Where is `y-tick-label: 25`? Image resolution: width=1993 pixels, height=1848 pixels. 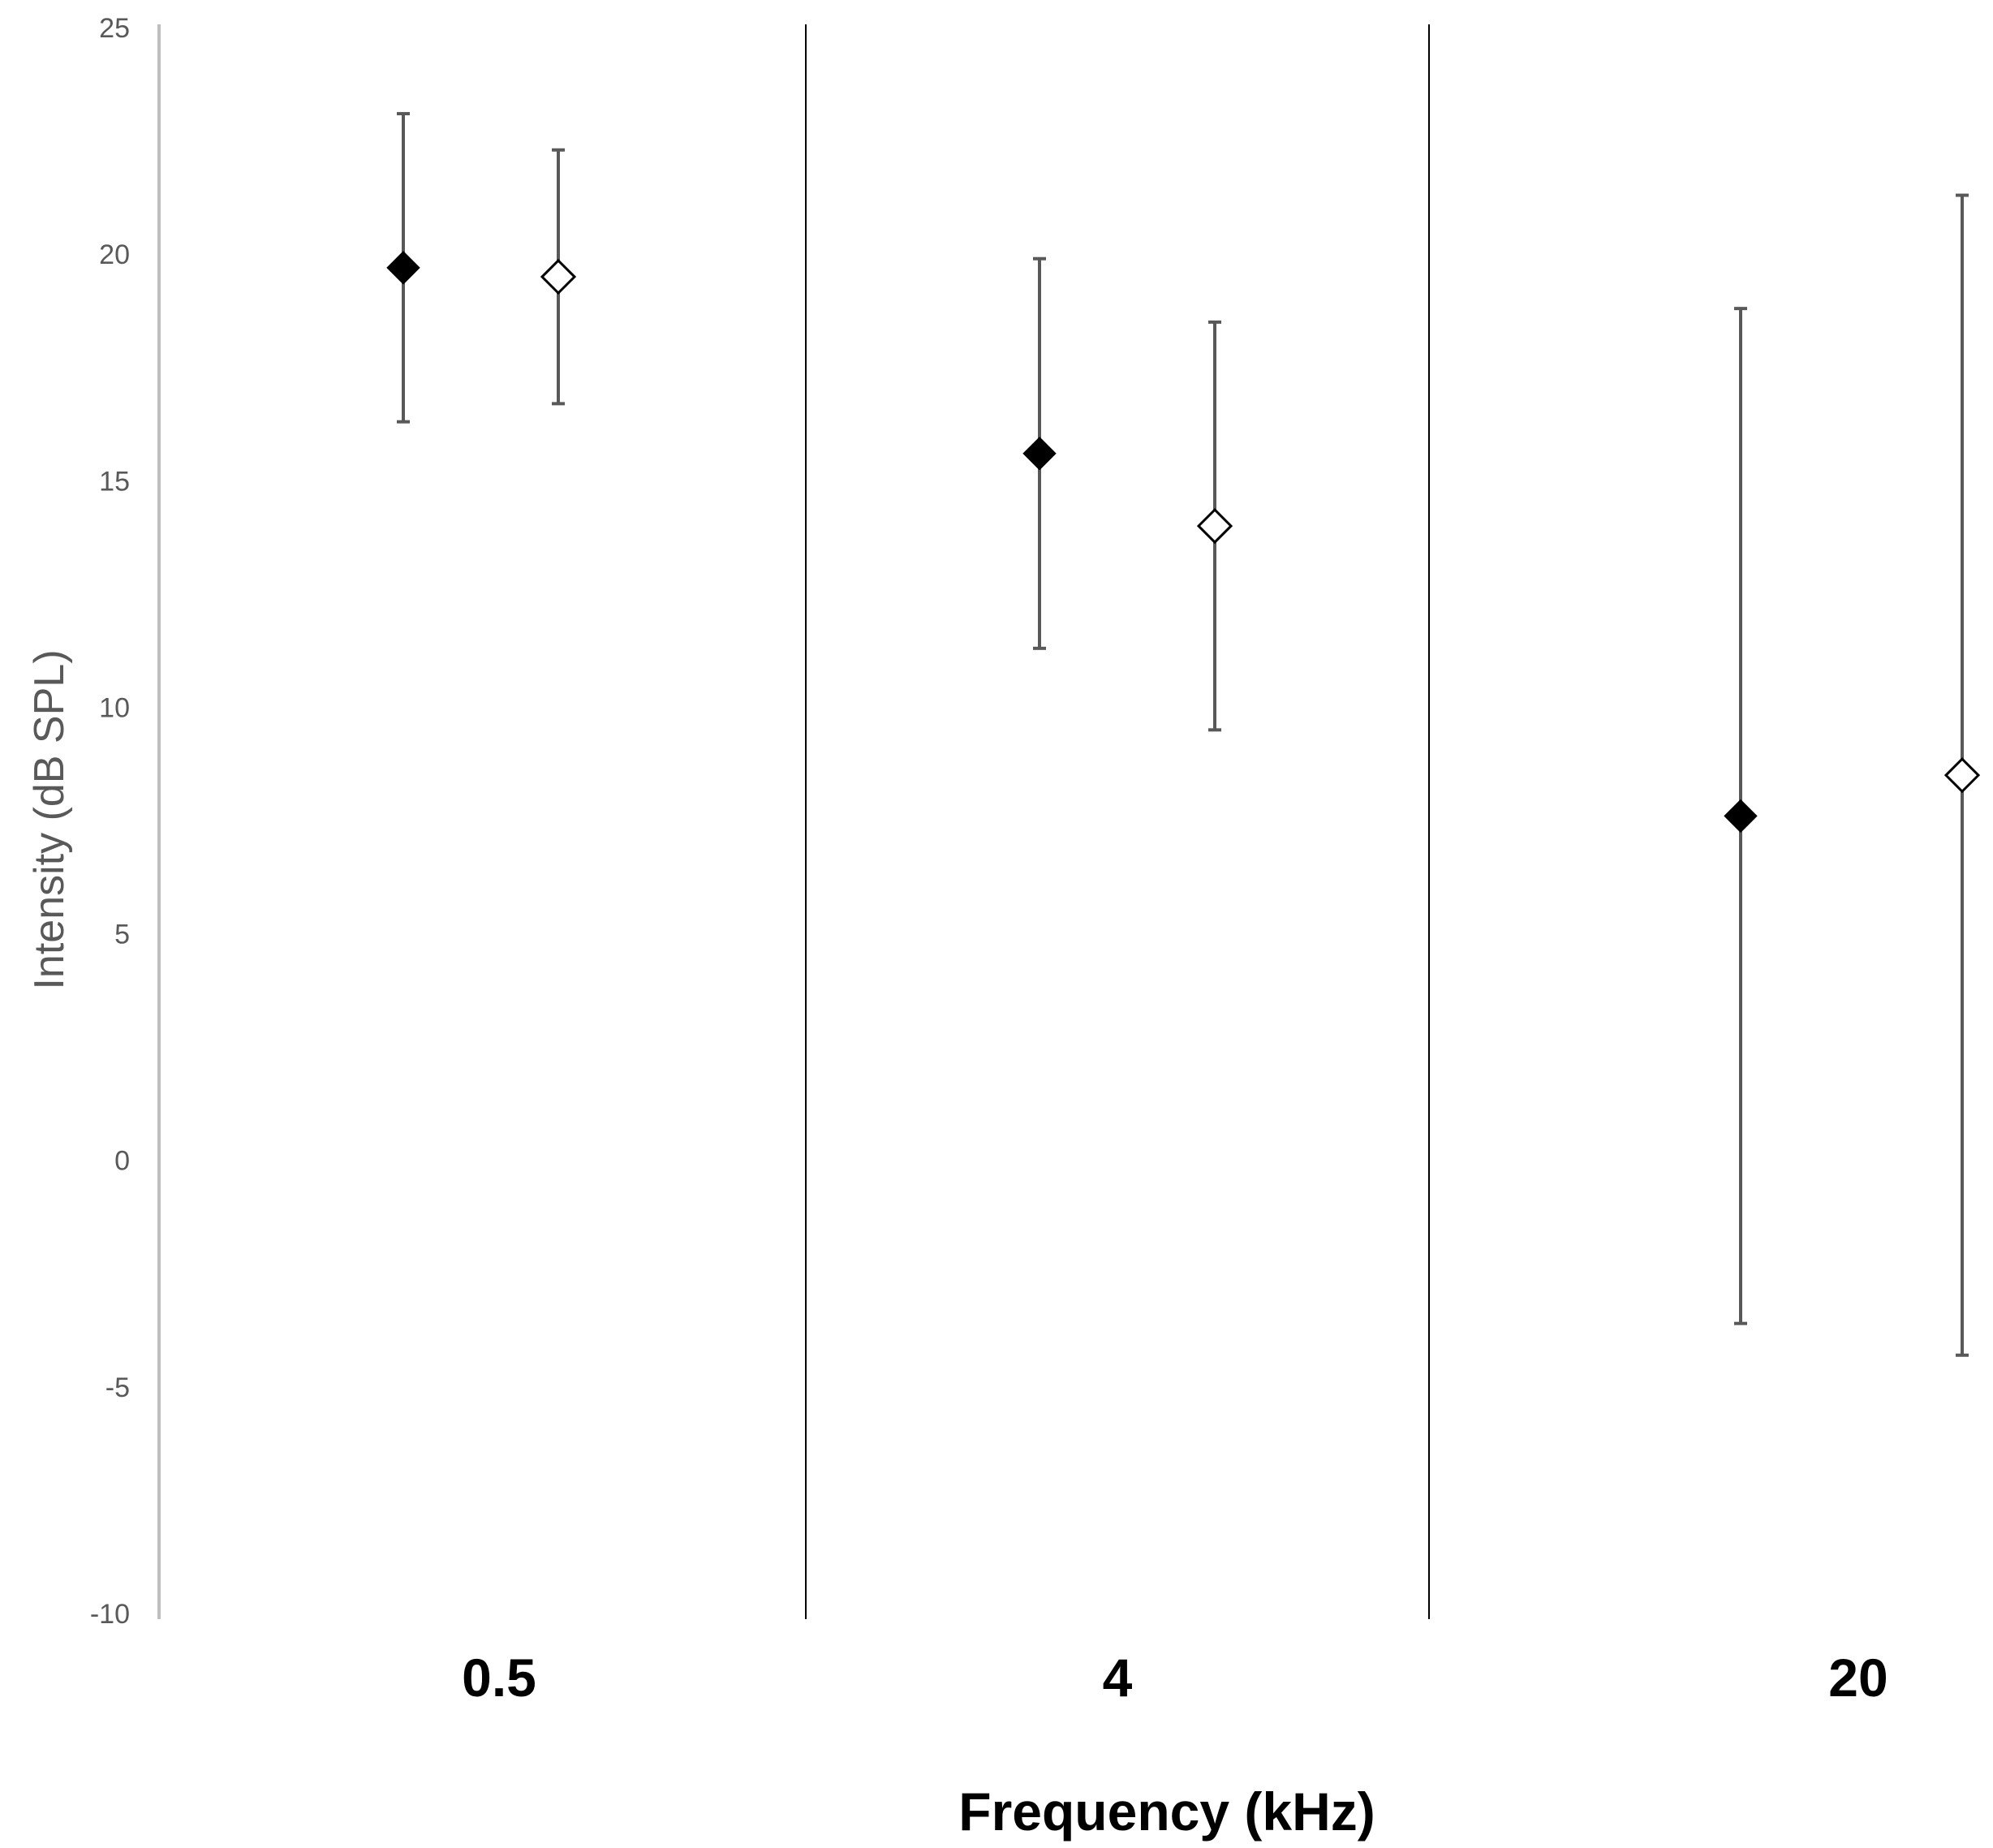
y-tick-label: 25 is located at coordinates (114, 29).